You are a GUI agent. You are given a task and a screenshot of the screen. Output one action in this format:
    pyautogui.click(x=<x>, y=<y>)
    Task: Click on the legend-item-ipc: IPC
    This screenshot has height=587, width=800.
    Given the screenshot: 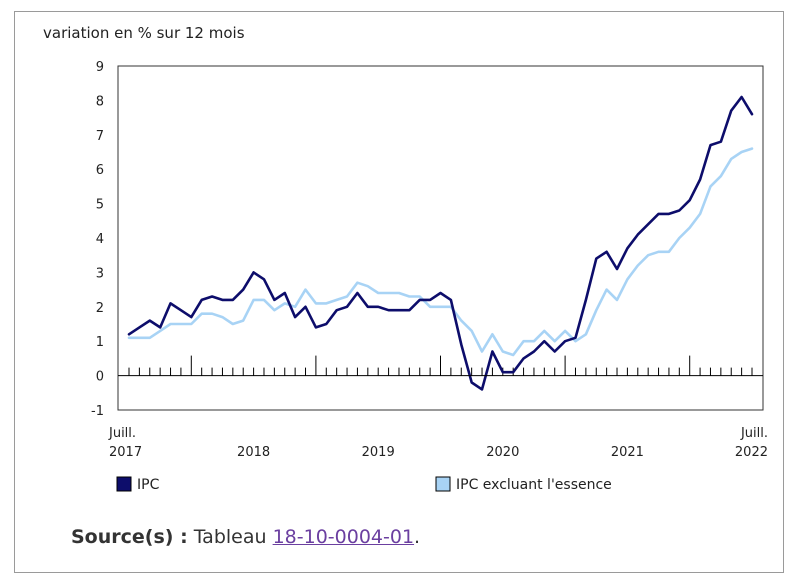 What is the action you would take?
    pyautogui.click(x=138, y=484)
    